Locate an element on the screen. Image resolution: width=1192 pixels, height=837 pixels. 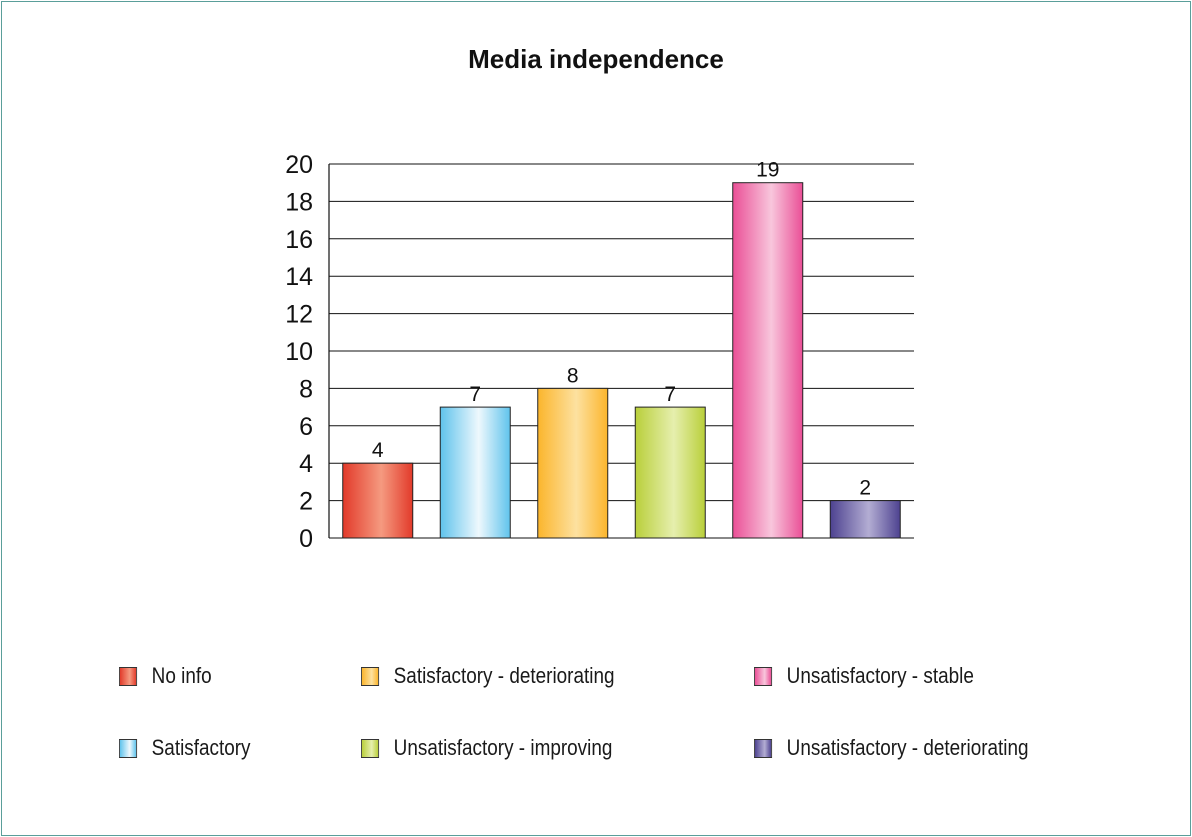
legend-item: Unsatisfactory - deteriorating is located at coordinates (891, 748).